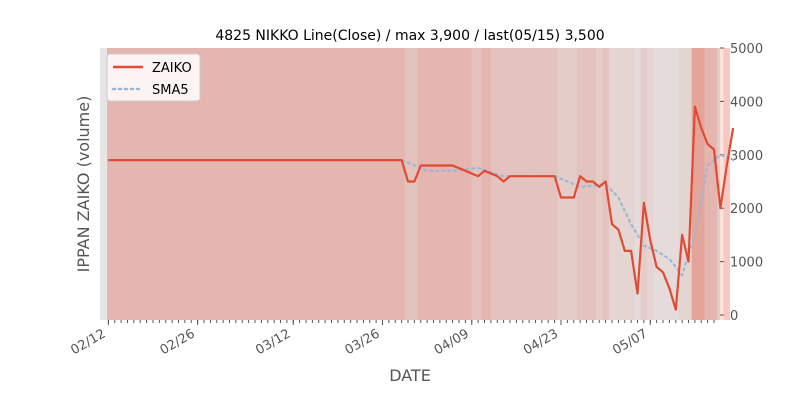 Image resolution: width=800 pixels, height=400 pixels. What do you see at coordinates (410, 375) in the screenshot?
I see `x-axis-title: DATE` at bounding box center [410, 375].